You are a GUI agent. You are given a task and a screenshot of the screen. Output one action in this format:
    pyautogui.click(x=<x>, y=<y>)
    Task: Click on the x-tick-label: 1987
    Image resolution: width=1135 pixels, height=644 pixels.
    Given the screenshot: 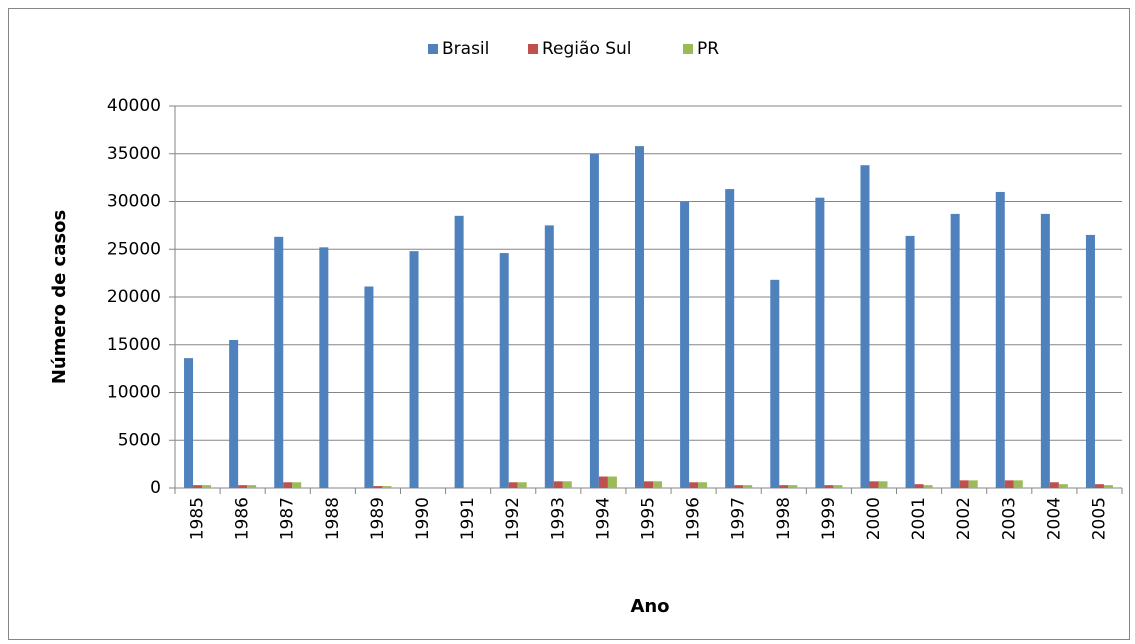 What is the action you would take?
    pyautogui.click(x=288, y=518)
    